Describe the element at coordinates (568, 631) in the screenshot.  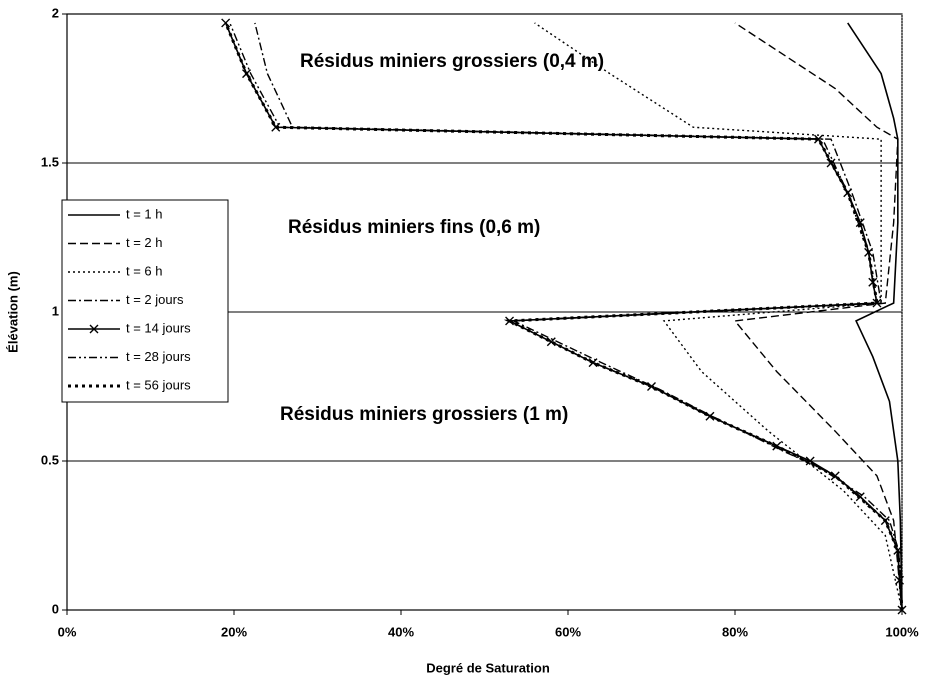
I see `x-tick-label: 60%` at that location.